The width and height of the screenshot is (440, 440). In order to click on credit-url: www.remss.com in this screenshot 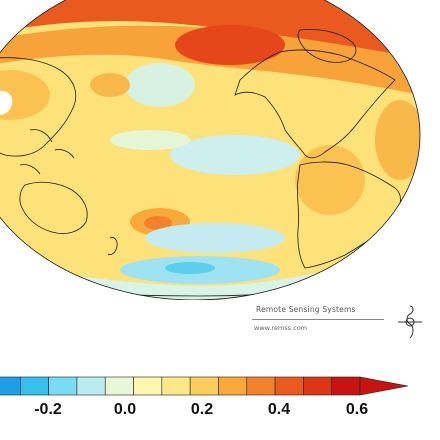, I will do `click(280, 328)`.